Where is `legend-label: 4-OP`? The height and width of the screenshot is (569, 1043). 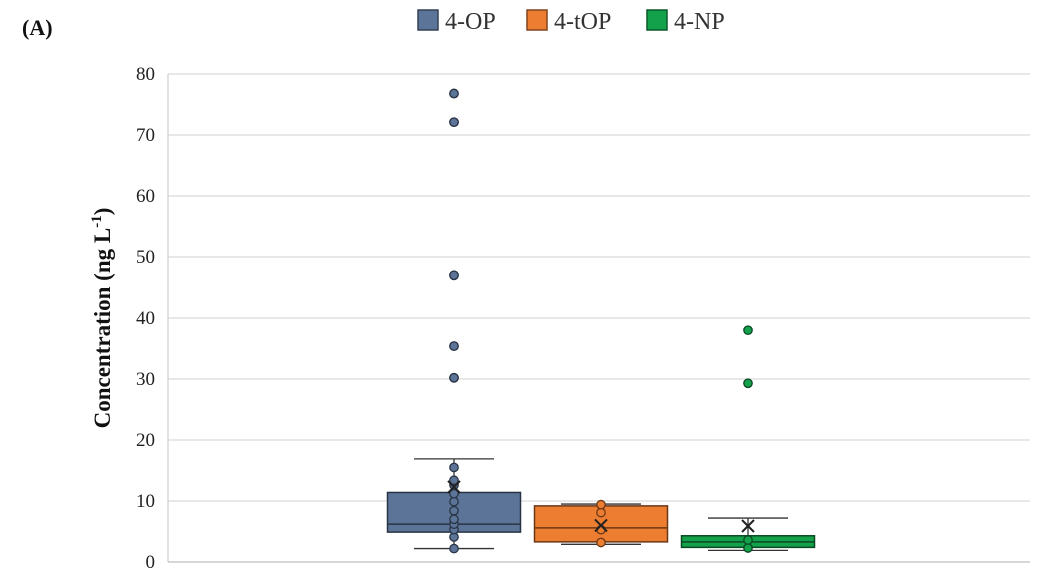
legend-label: 4-OP is located at coordinates (470, 22).